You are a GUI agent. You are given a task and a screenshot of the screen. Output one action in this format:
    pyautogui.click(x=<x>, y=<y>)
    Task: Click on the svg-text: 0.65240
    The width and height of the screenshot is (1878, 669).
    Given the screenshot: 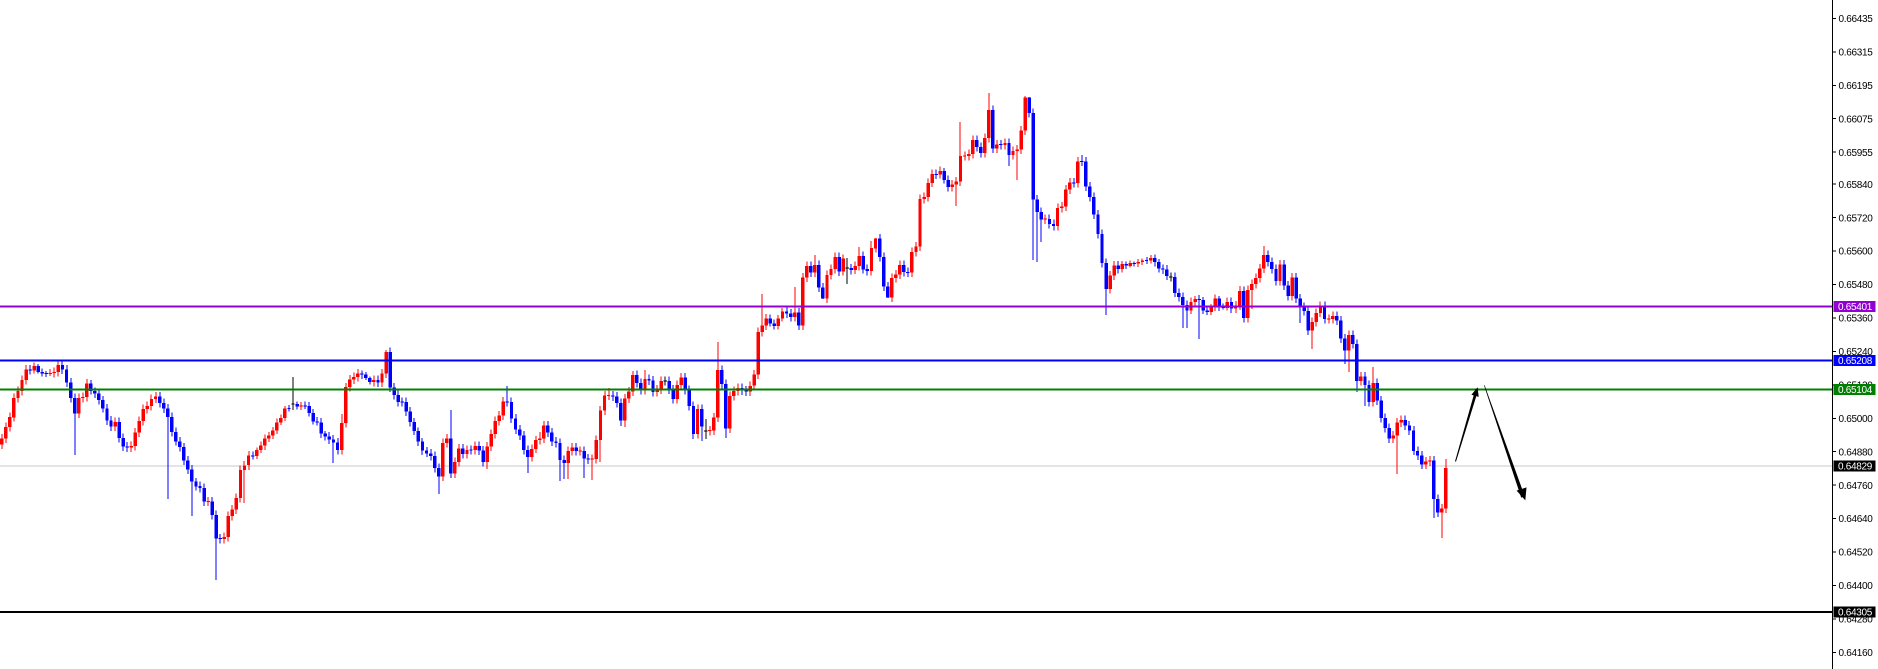 What is the action you would take?
    pyautogui.click(x=1856, y=352)
    